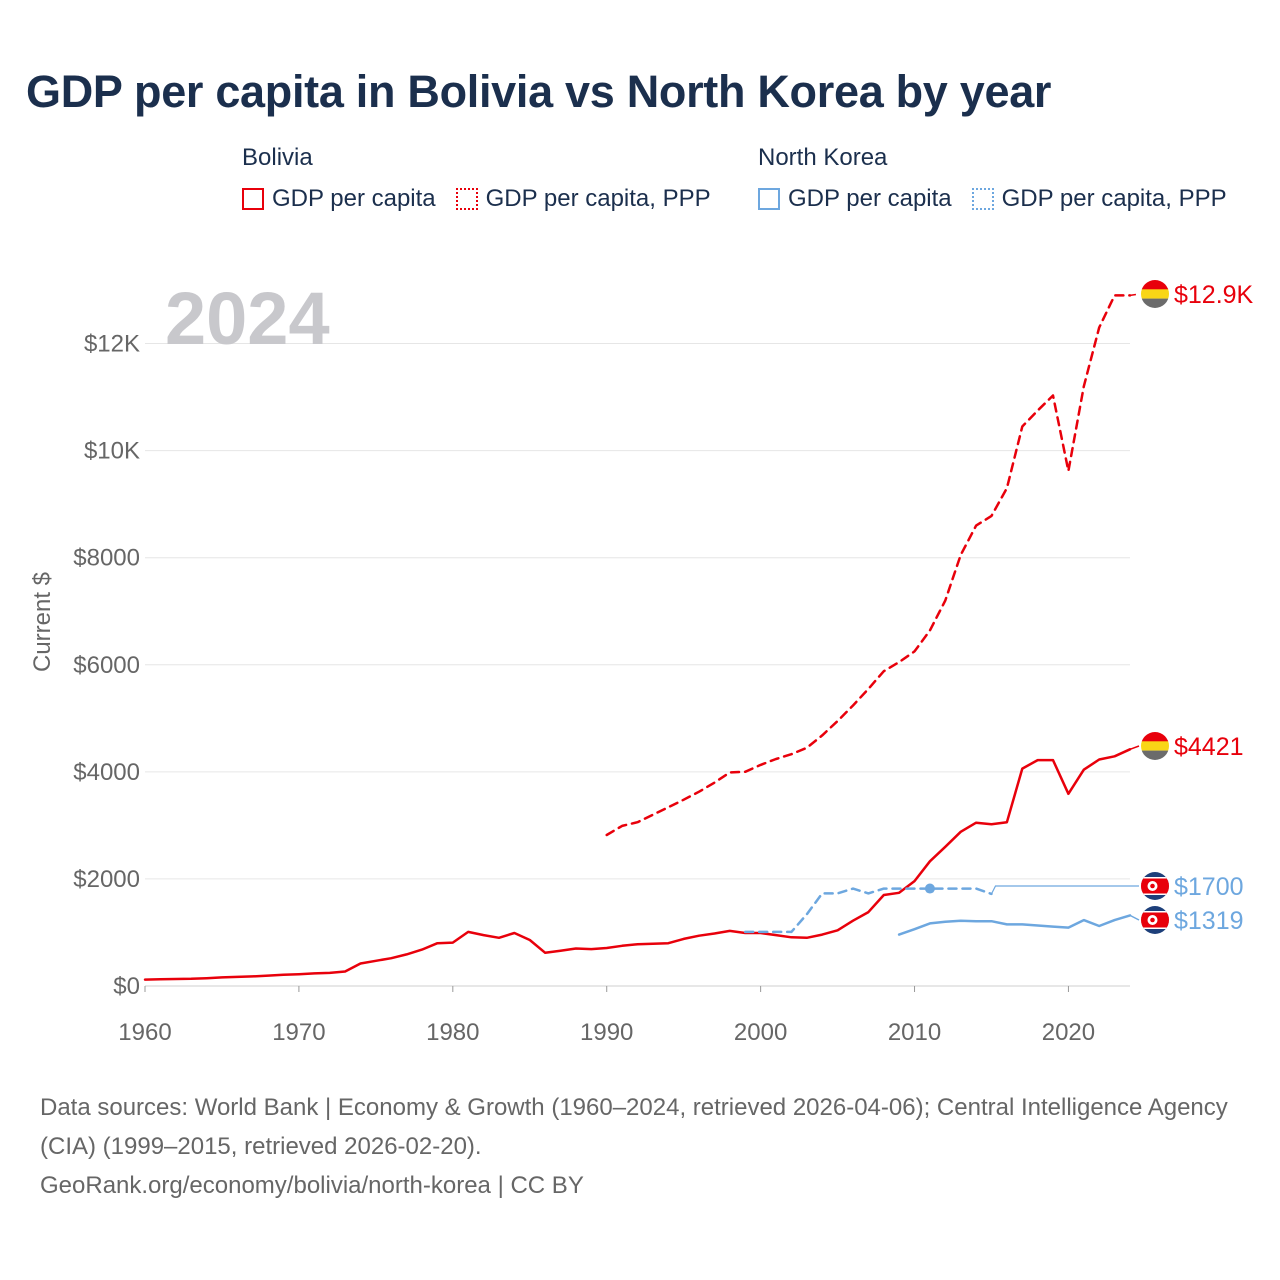  I want to click on y-tick-label: $6000, so click(106, 665).